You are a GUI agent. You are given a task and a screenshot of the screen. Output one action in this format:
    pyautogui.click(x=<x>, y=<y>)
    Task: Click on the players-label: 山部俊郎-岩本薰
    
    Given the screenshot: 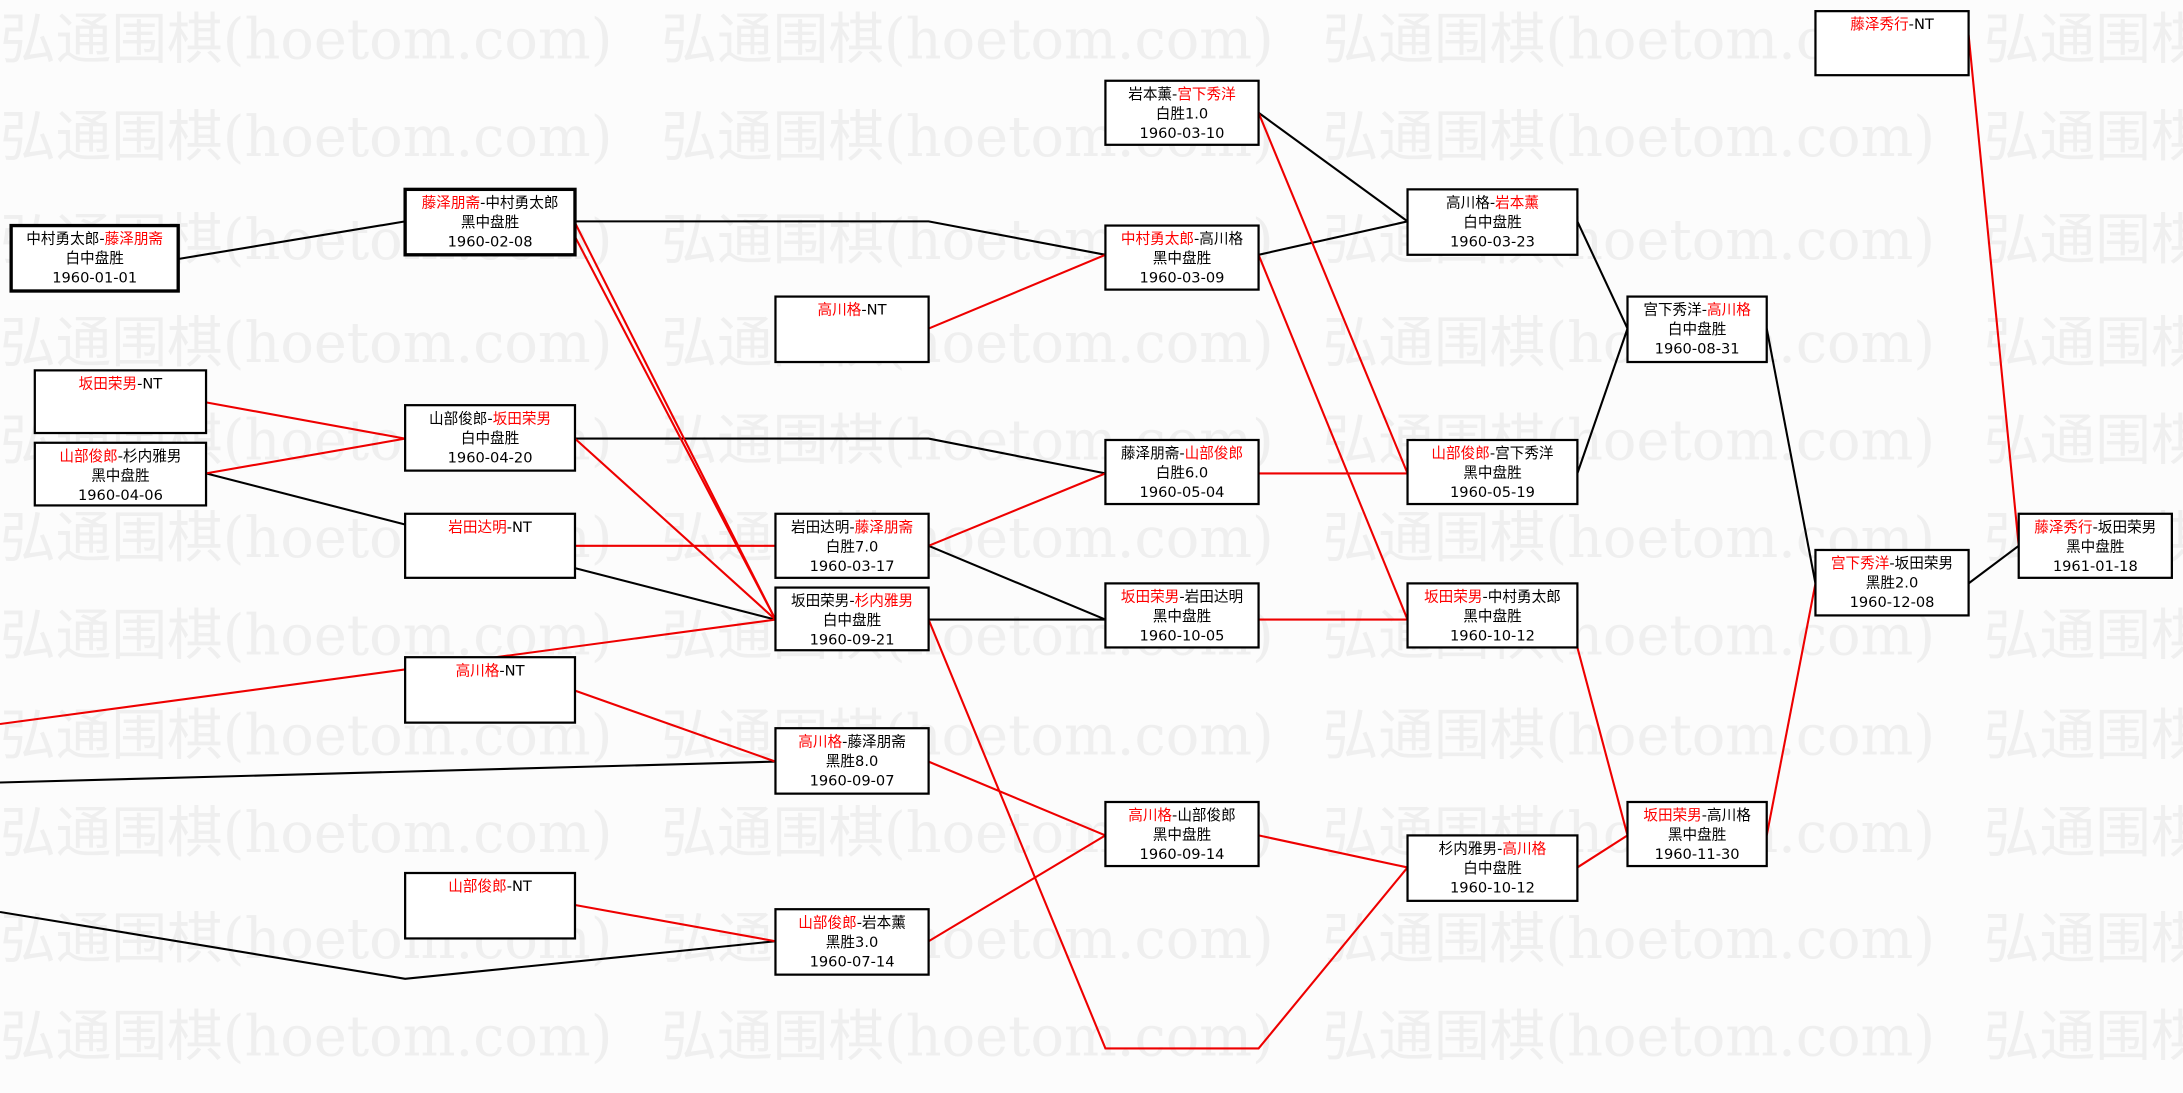 What is the action you would take?
    pyautogui.click(x=852, y=922)
    